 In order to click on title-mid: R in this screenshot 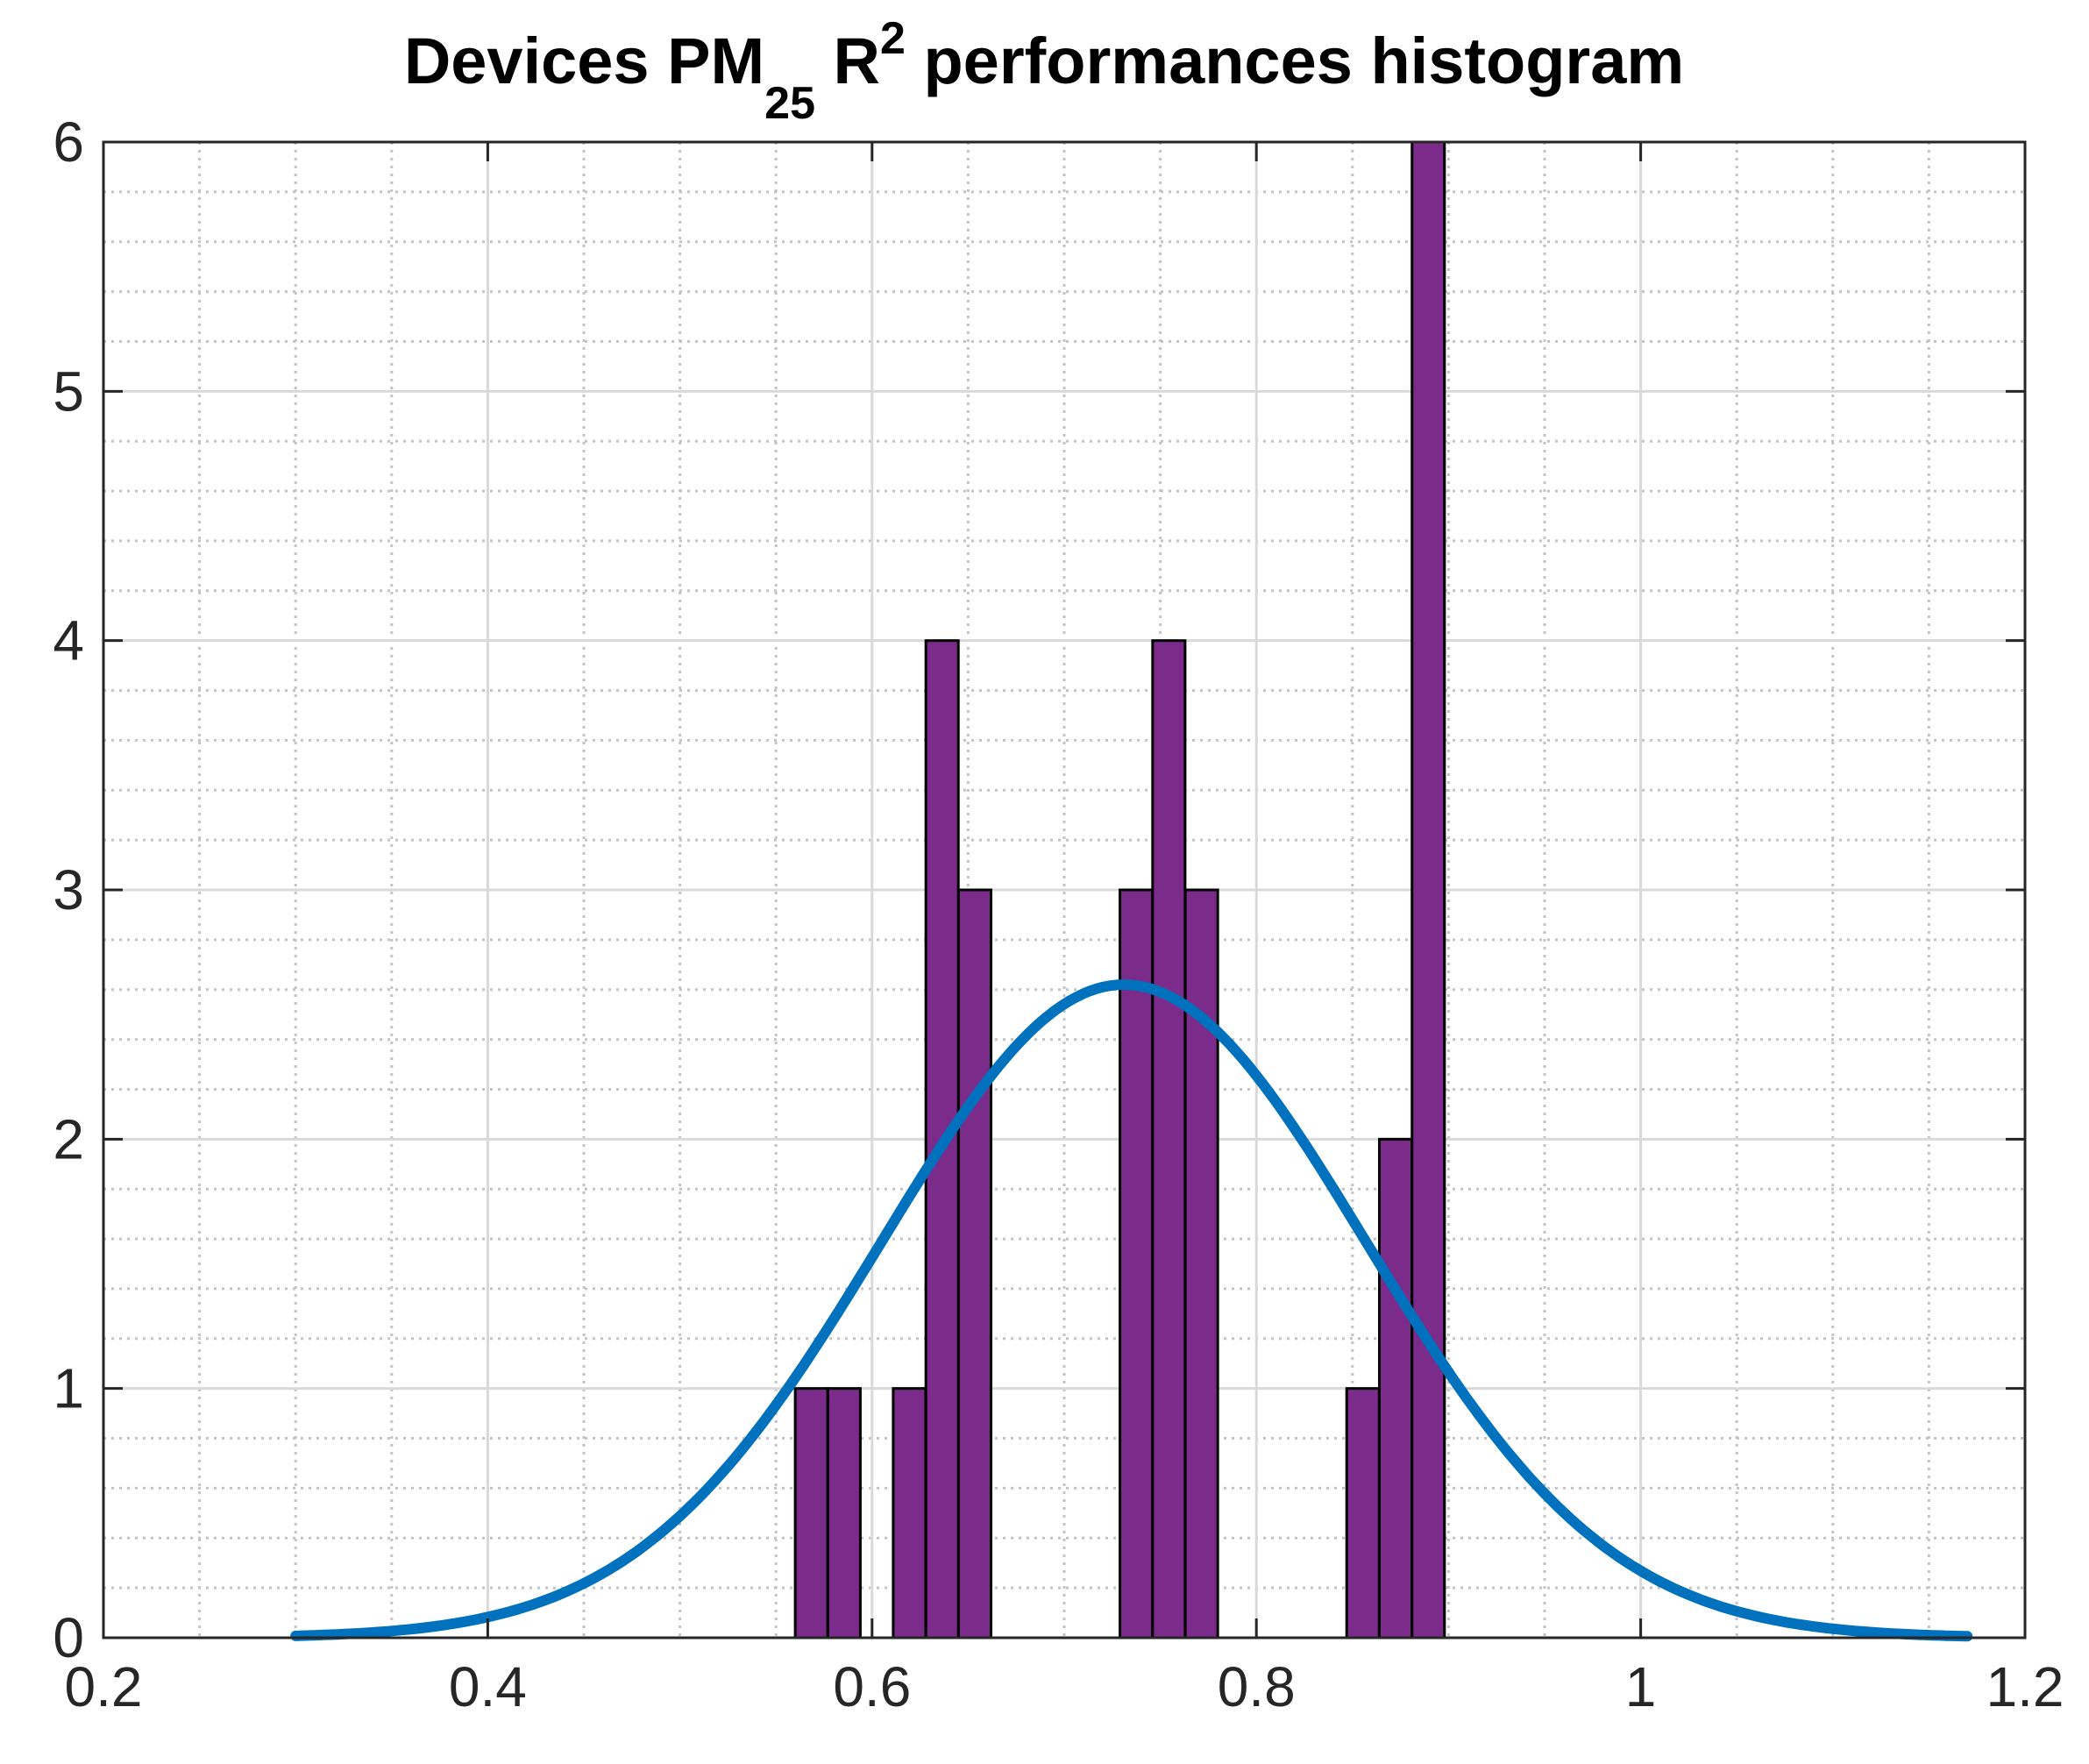, I will do `click(847, 61)`.